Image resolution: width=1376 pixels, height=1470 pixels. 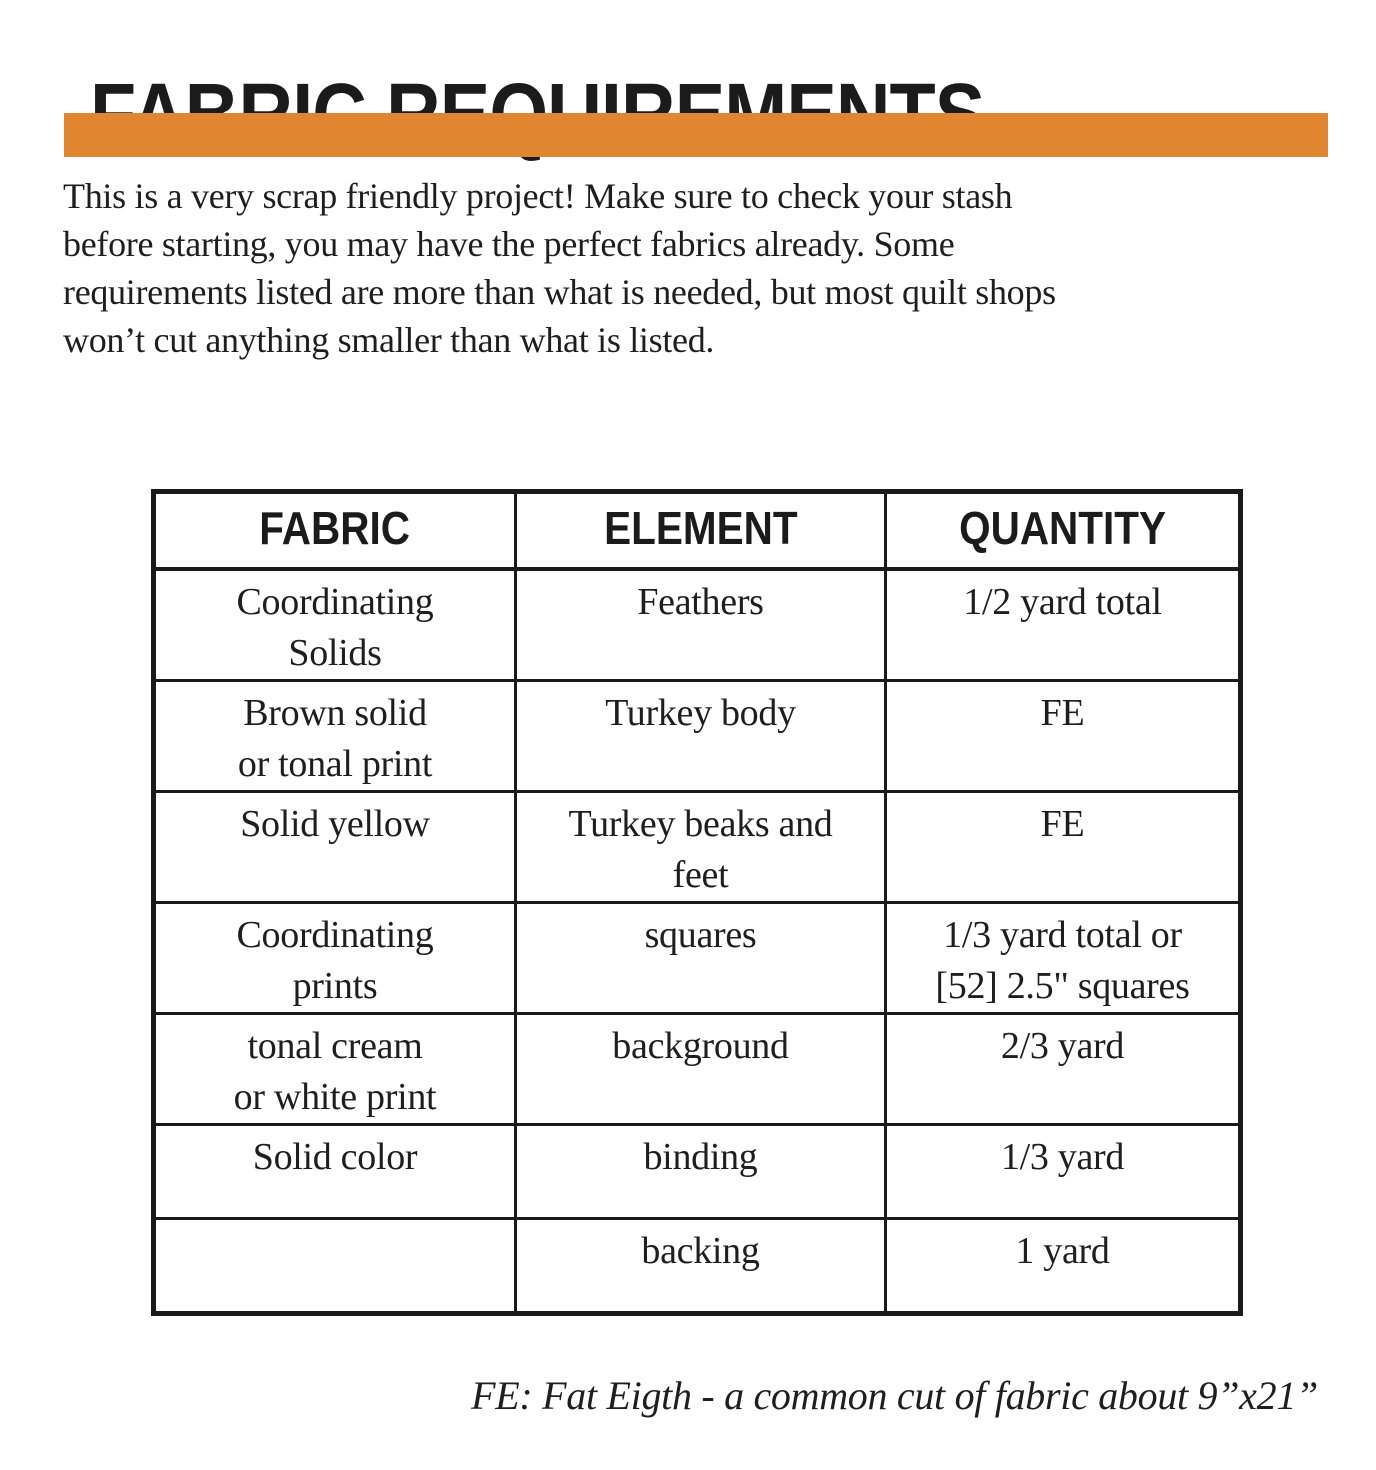 I want to click on cell-fabric: Coordinating Solids, so click(x=334, y=624).